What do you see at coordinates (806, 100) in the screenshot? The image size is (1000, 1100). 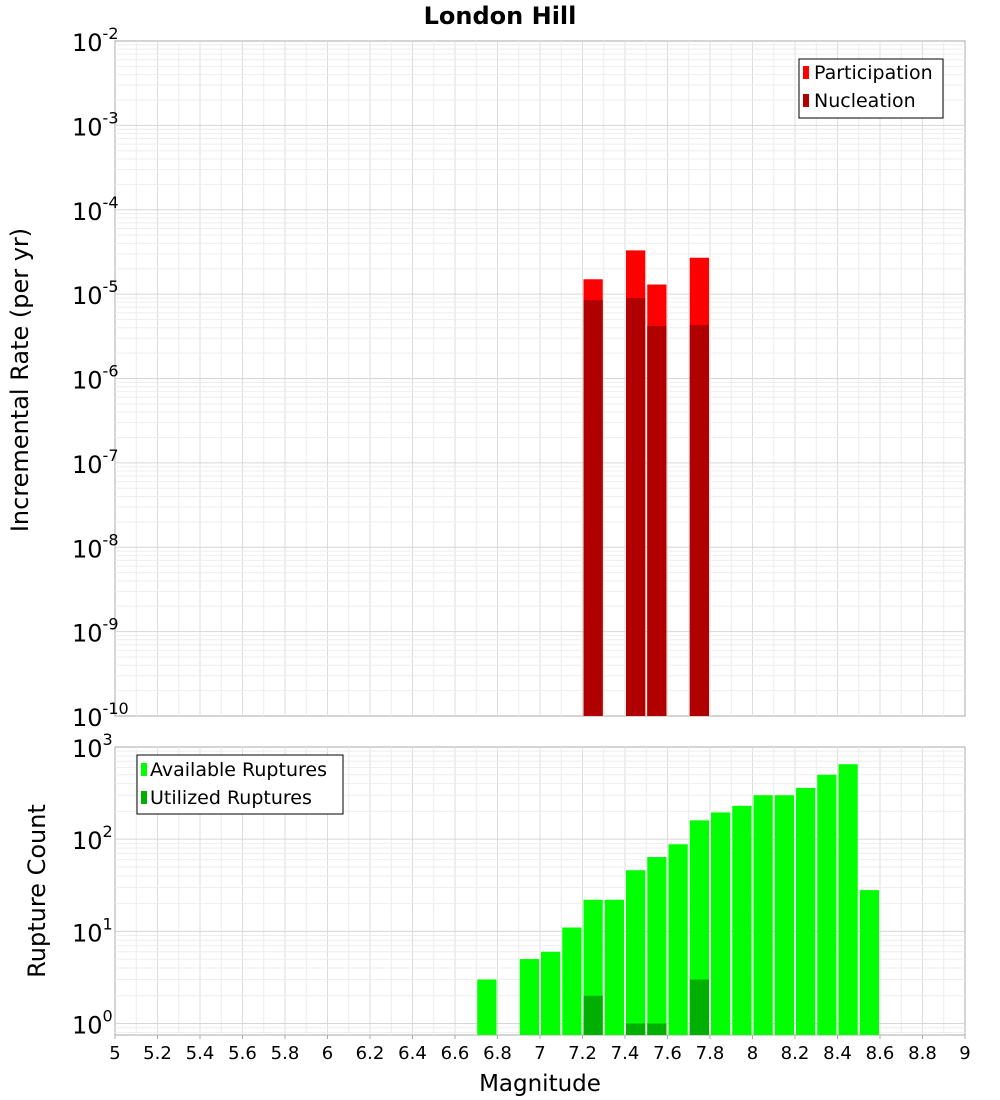 I see `nucleation-legend-swatch` at bounding box center [806, 100].